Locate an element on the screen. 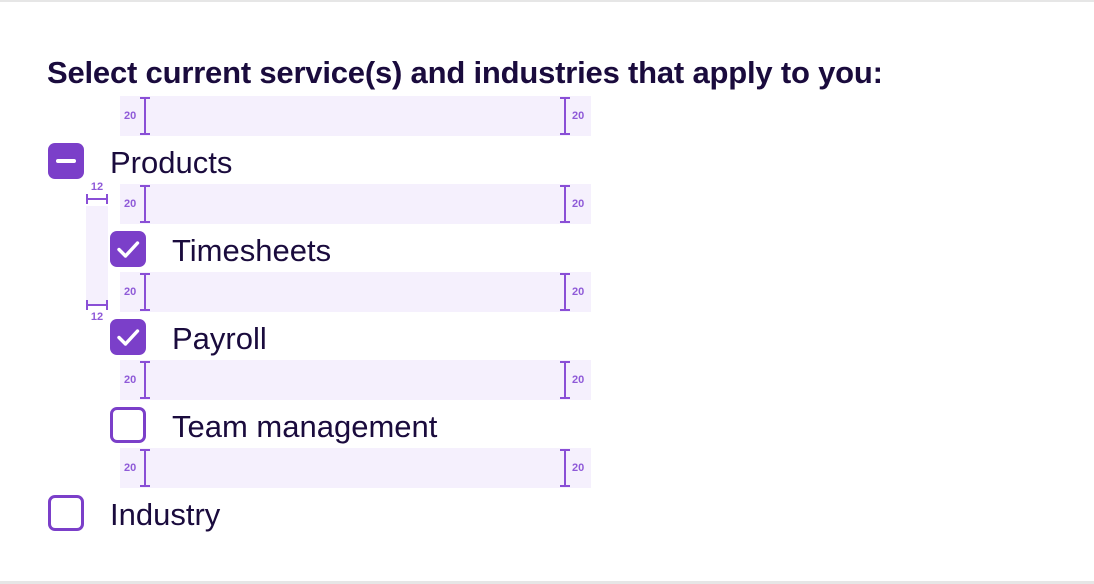  team-management-label: Team management is located at coordinates (305, 426).